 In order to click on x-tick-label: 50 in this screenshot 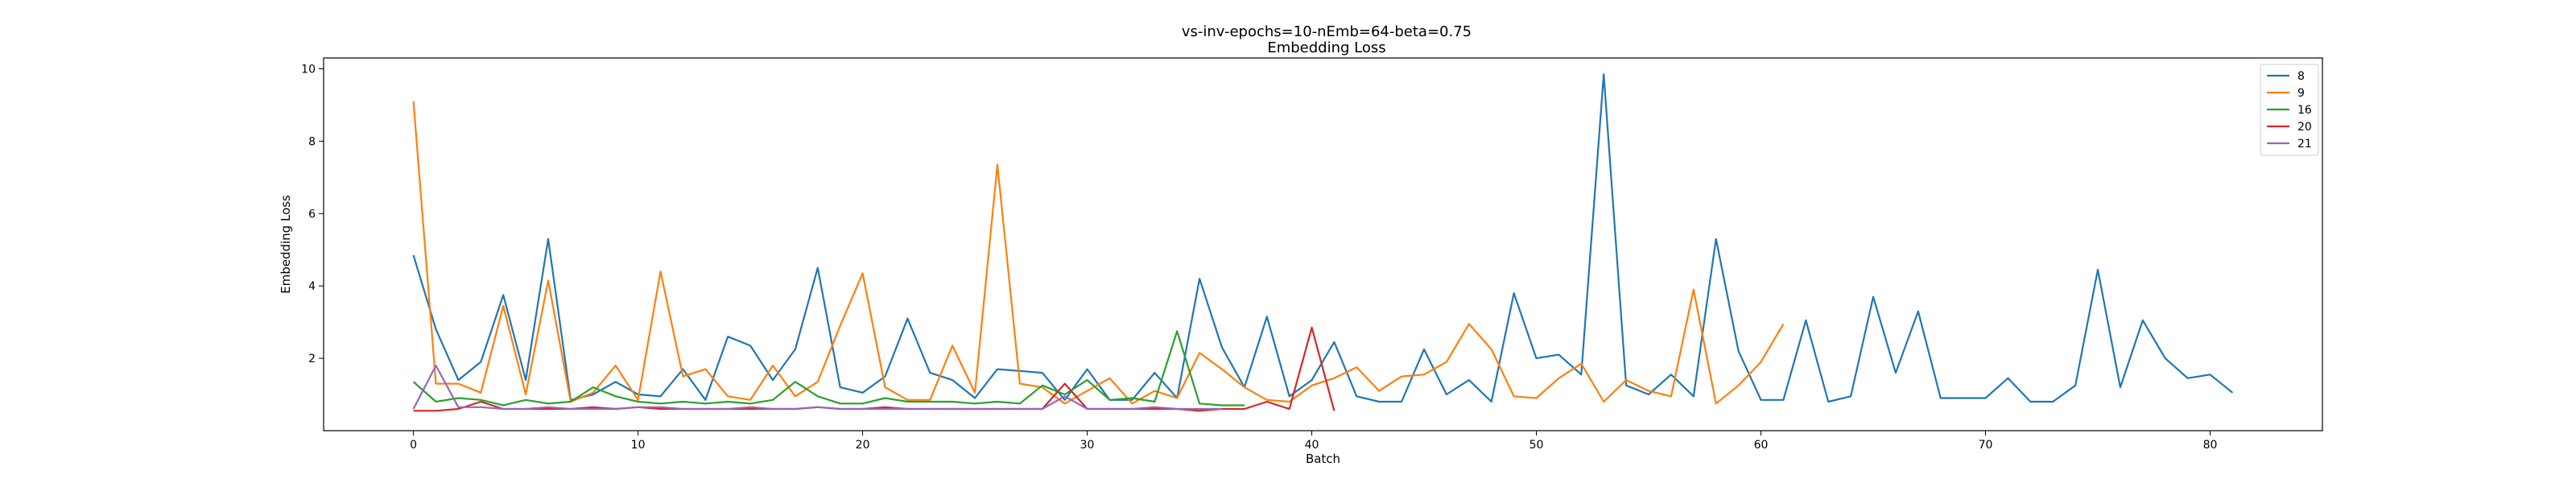, I will do `click(1537, 445)`.